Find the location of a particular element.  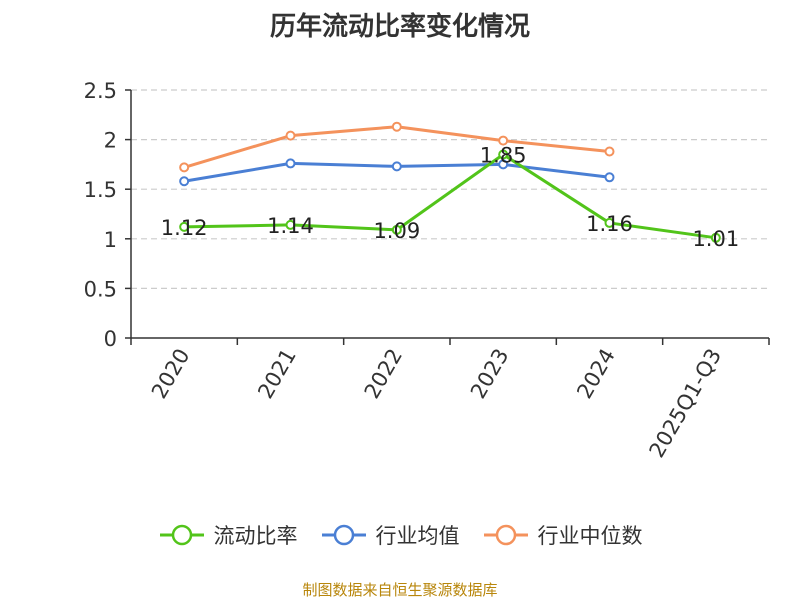

data-label: 1.16 is located at coordinates (609, 224).